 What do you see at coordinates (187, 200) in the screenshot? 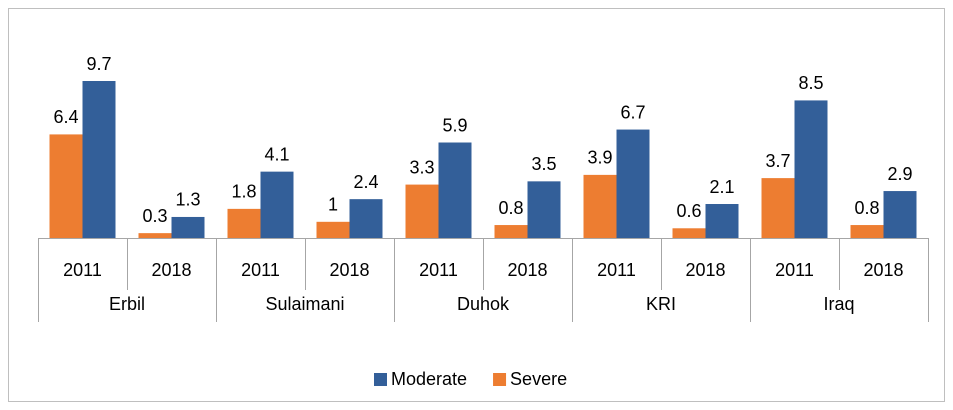
I see `value-label: 1.3` at bounding box center [187, 200].